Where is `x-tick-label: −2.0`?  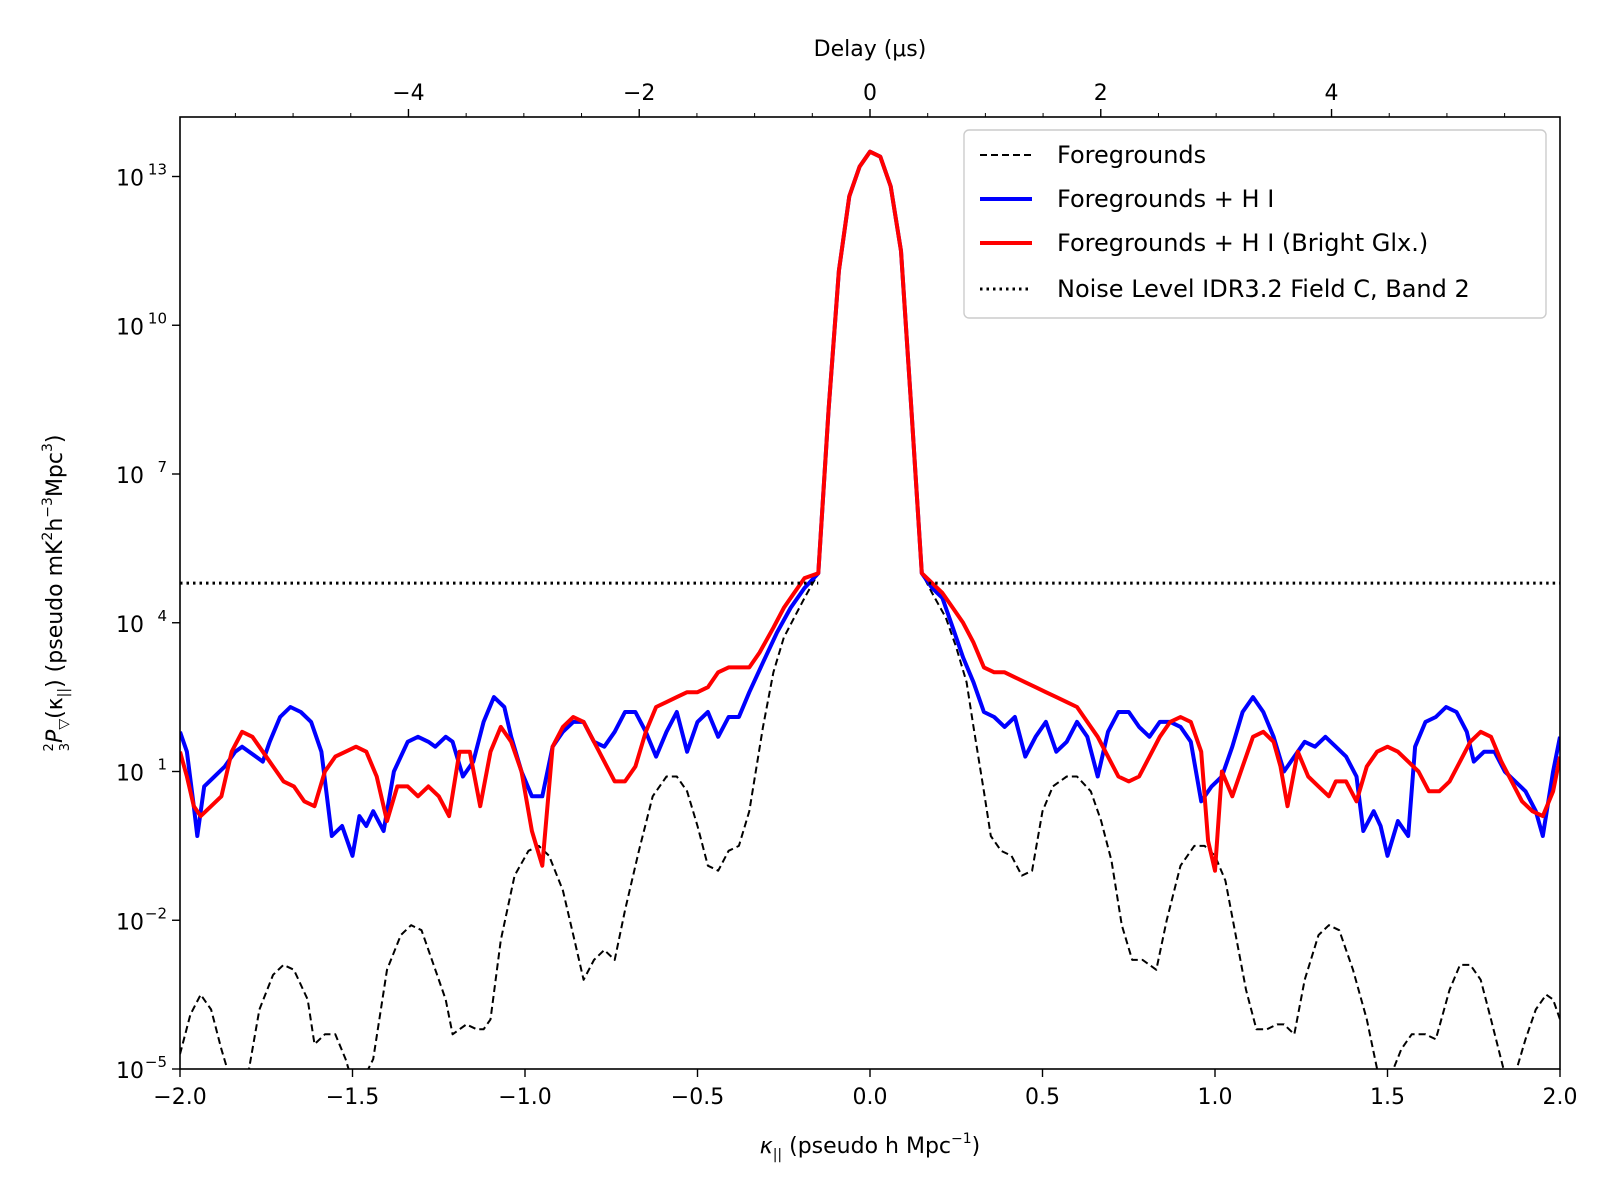
x-tick-label: −2.0 is located at coordinates (179, 1097).